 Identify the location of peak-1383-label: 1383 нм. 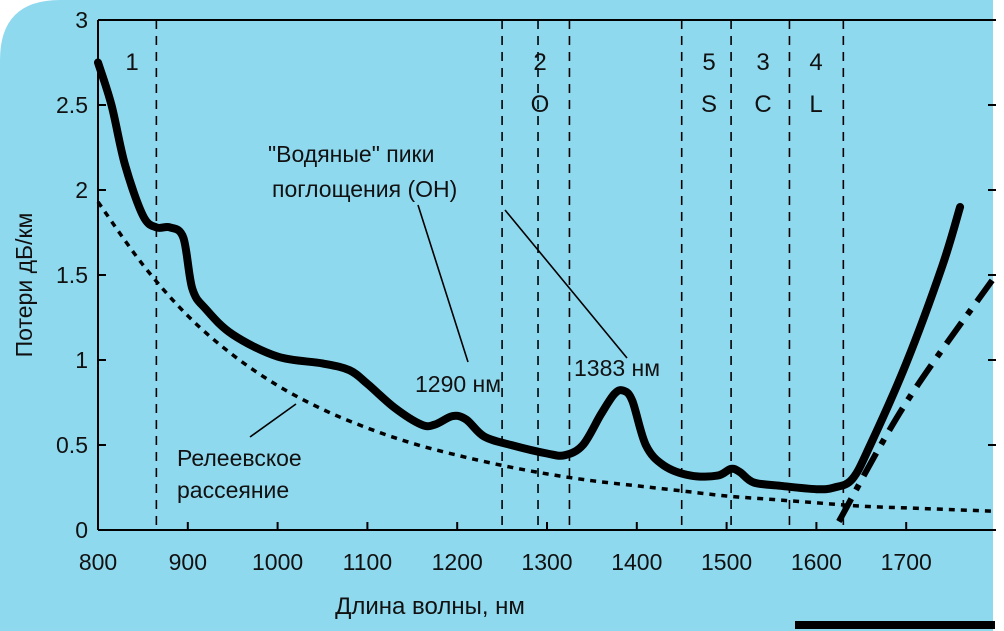
(617, 368).